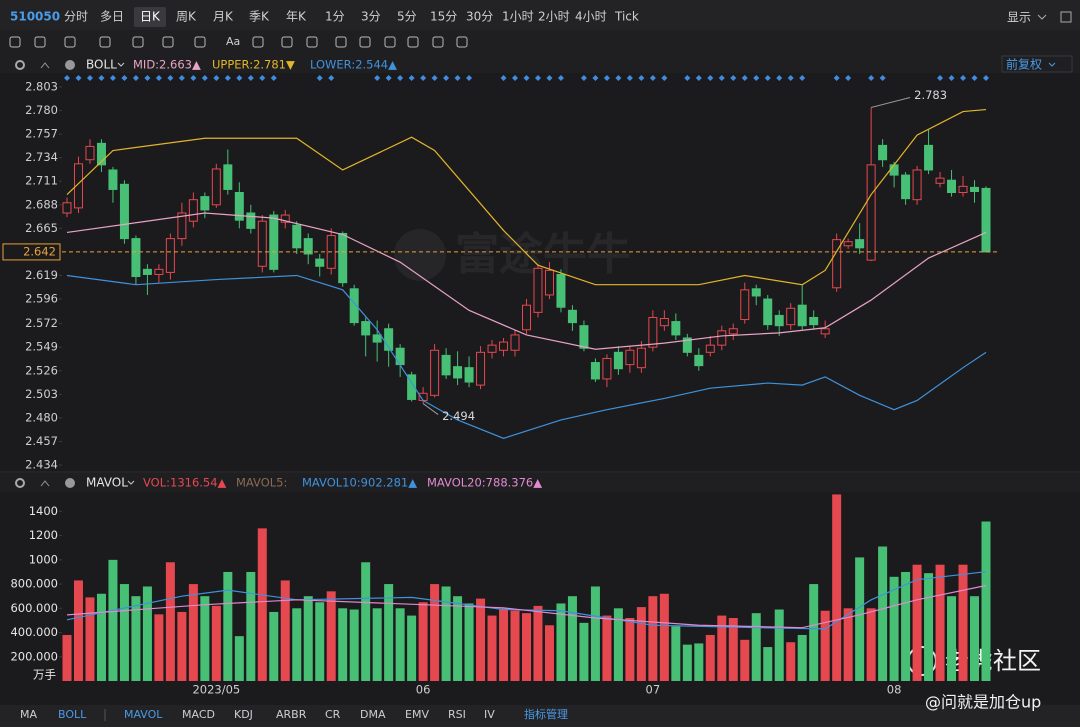 This screenshot has width=1080, height=727. What do you see at coordinates (983, 702) in the screenshot?
I see `author: @问就是加仓up` at bounding box center [983, 702].